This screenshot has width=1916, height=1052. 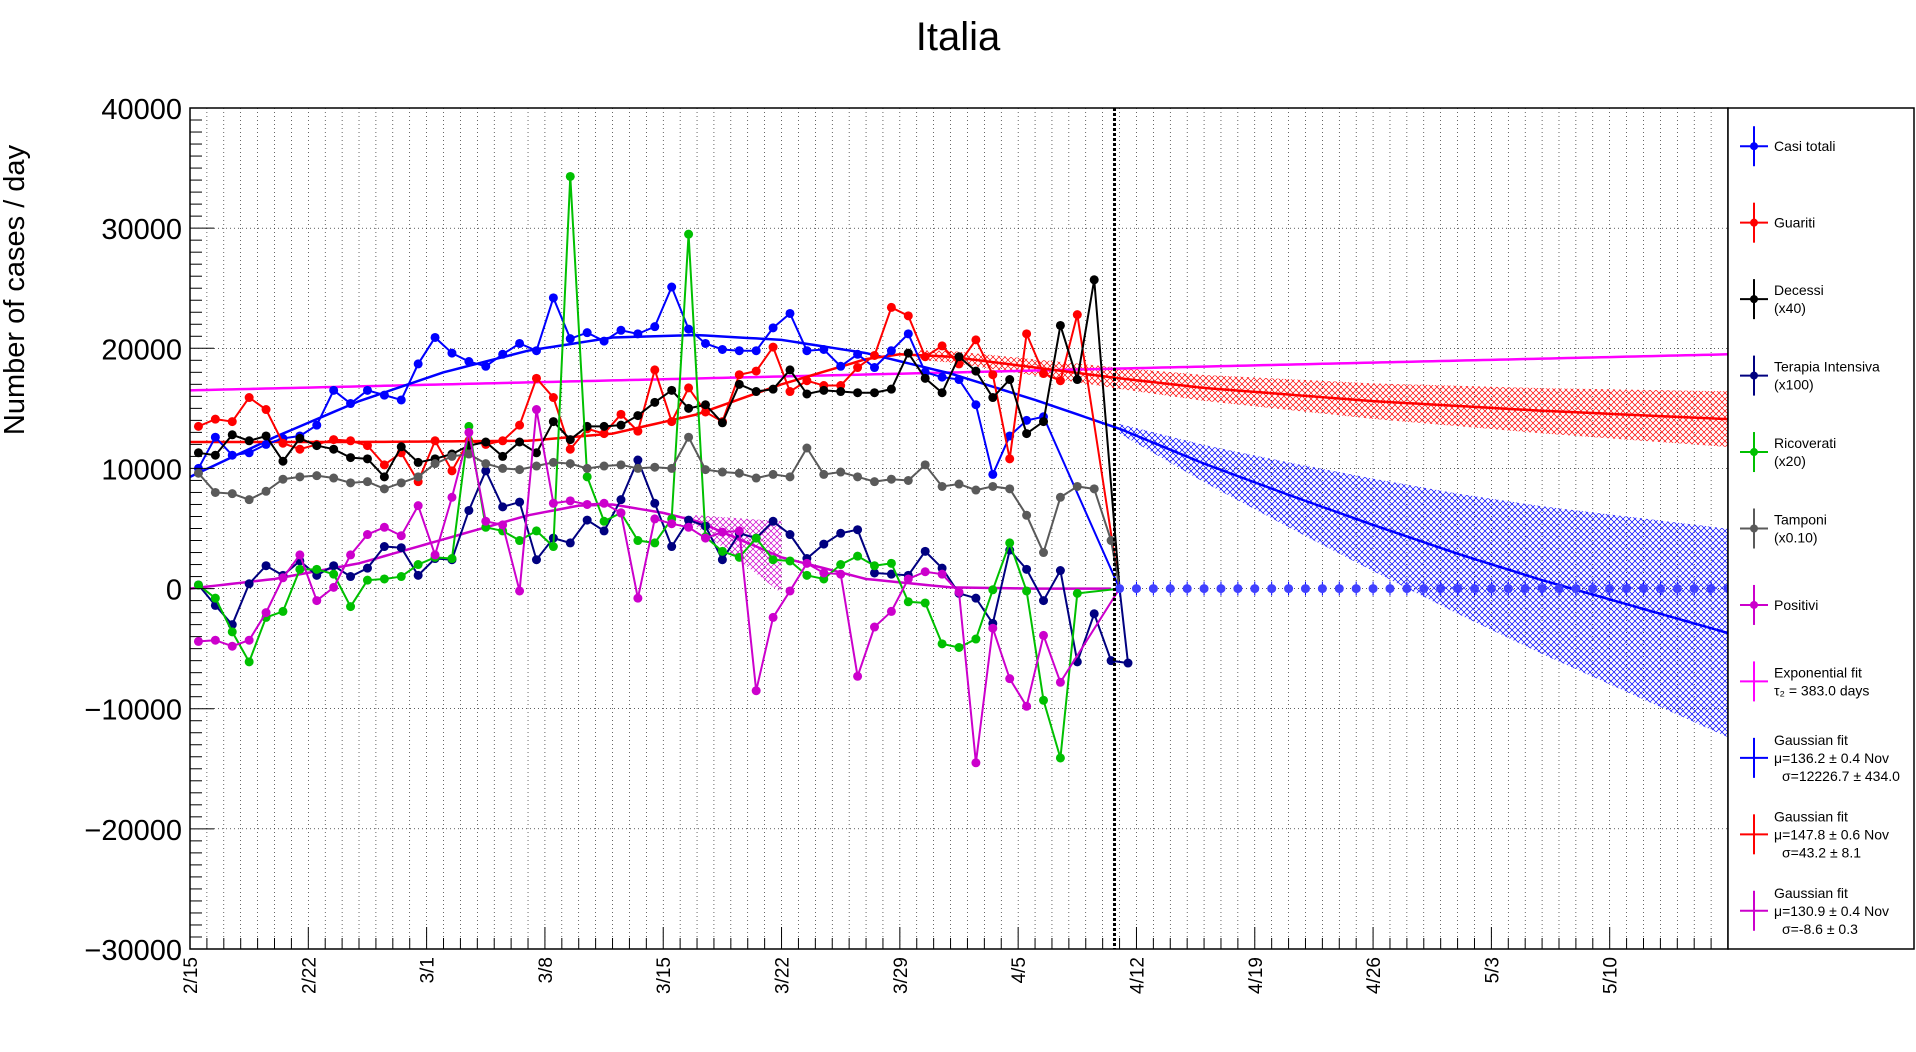 I want to click on legend-label: Ricoverati, so click(x=1805, y=443).